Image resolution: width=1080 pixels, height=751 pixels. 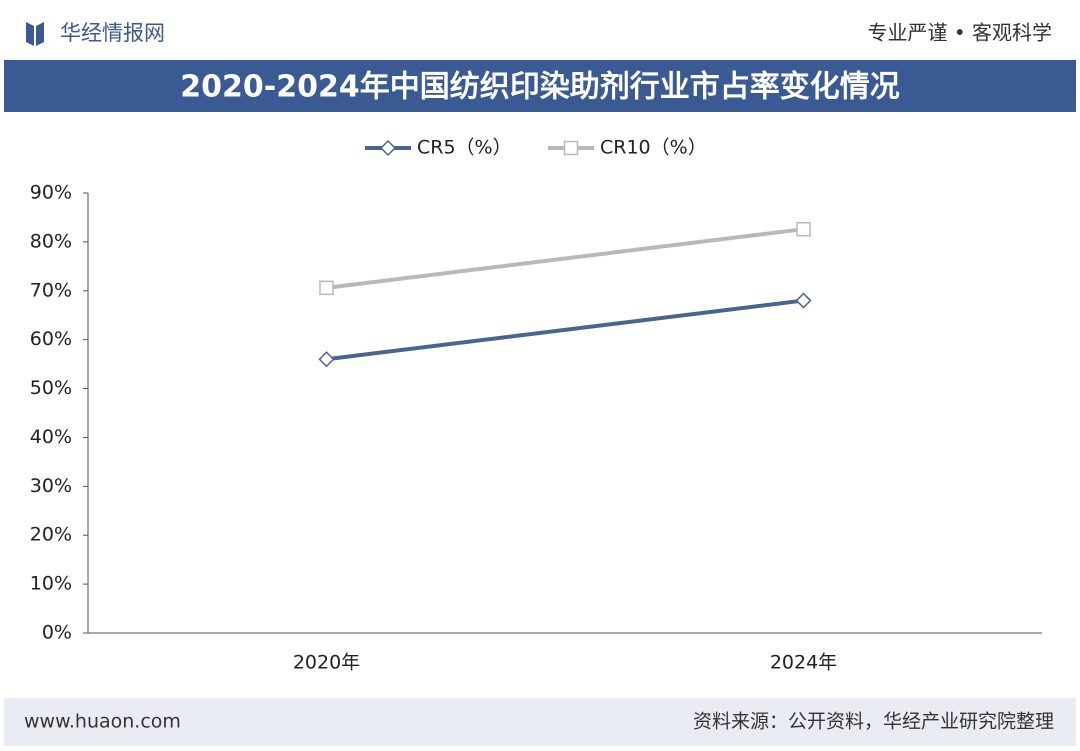 I want to click on title-band, so click(x=540, y=86).